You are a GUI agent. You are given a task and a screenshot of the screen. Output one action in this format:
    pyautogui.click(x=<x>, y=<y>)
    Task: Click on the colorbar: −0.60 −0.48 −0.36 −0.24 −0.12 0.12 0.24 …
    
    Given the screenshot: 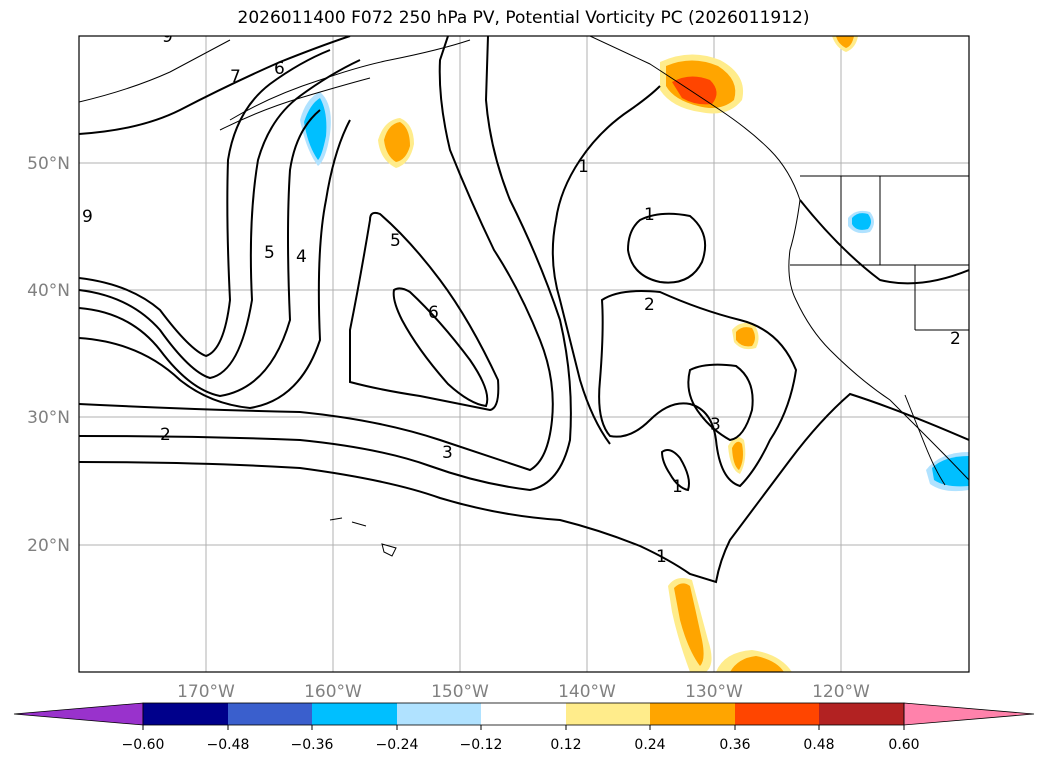 What is the action you would take?
    pyautogui.click(x=524, y=727)
    